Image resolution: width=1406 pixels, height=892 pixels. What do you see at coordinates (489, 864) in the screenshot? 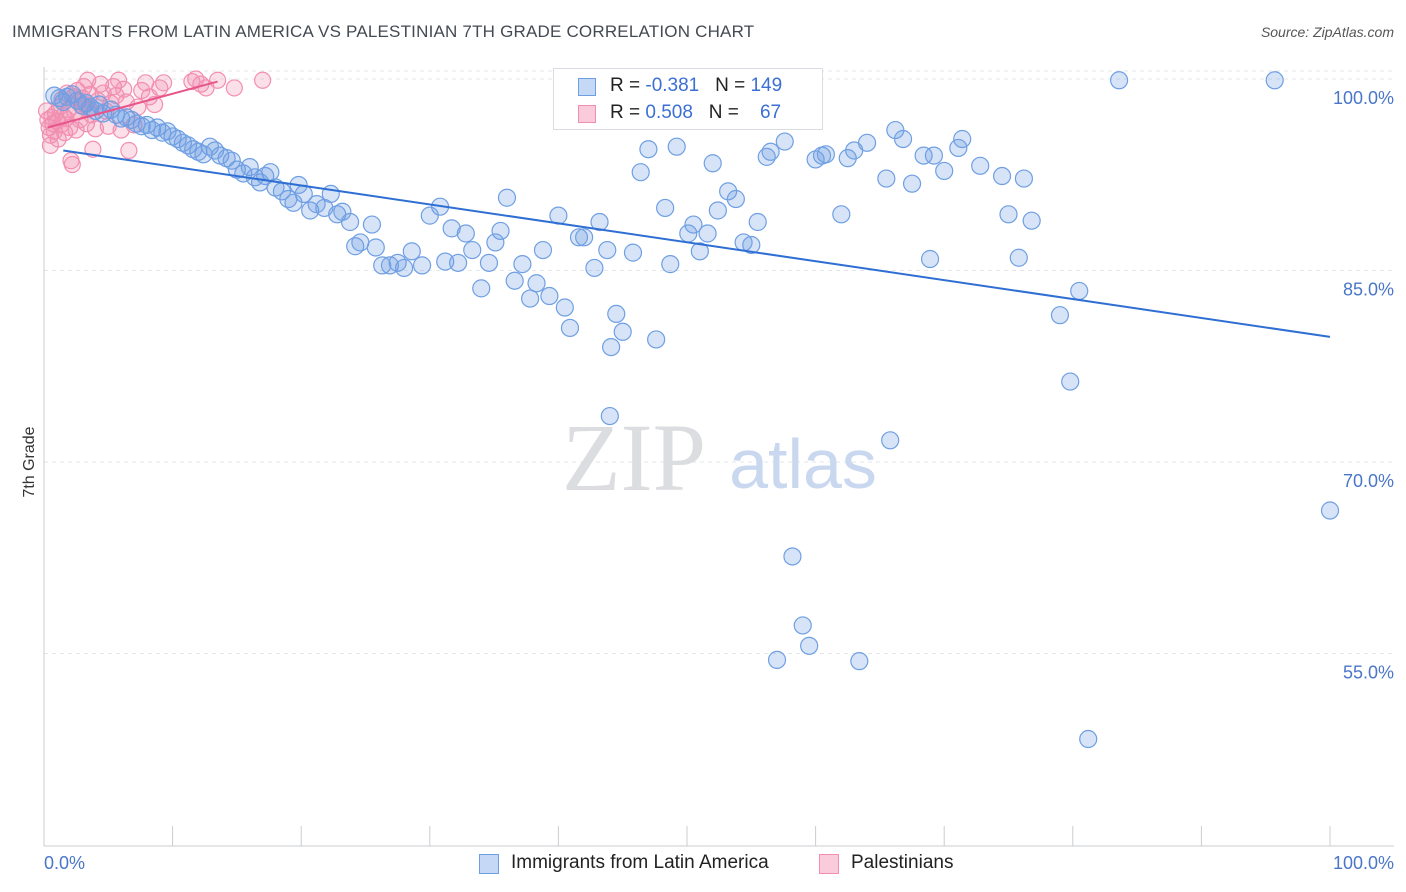
I see `bottom-legend-swatch-blue` at bounding box center [489, 864].